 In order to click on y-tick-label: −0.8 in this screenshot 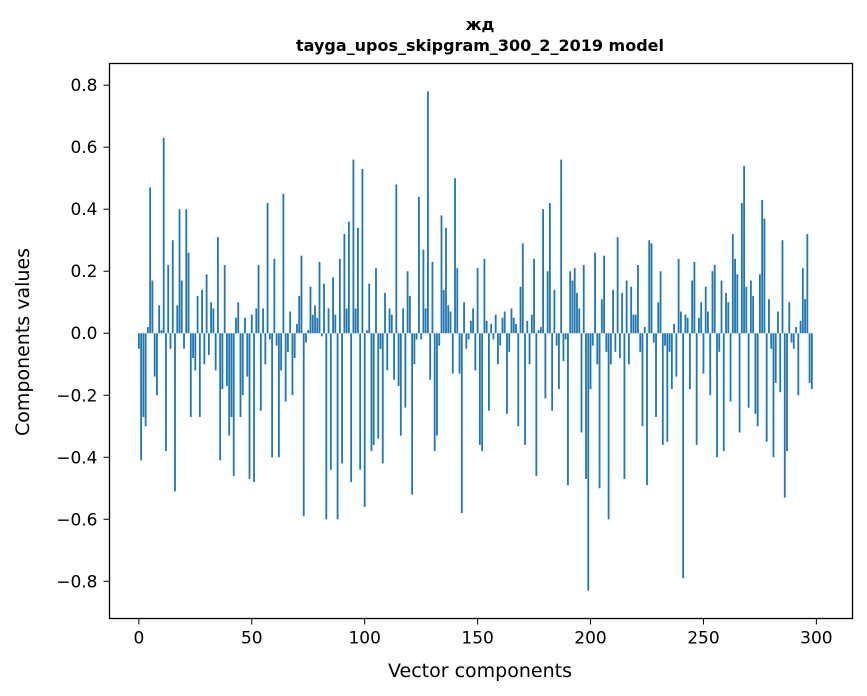, I will do `click(76, 582)`.